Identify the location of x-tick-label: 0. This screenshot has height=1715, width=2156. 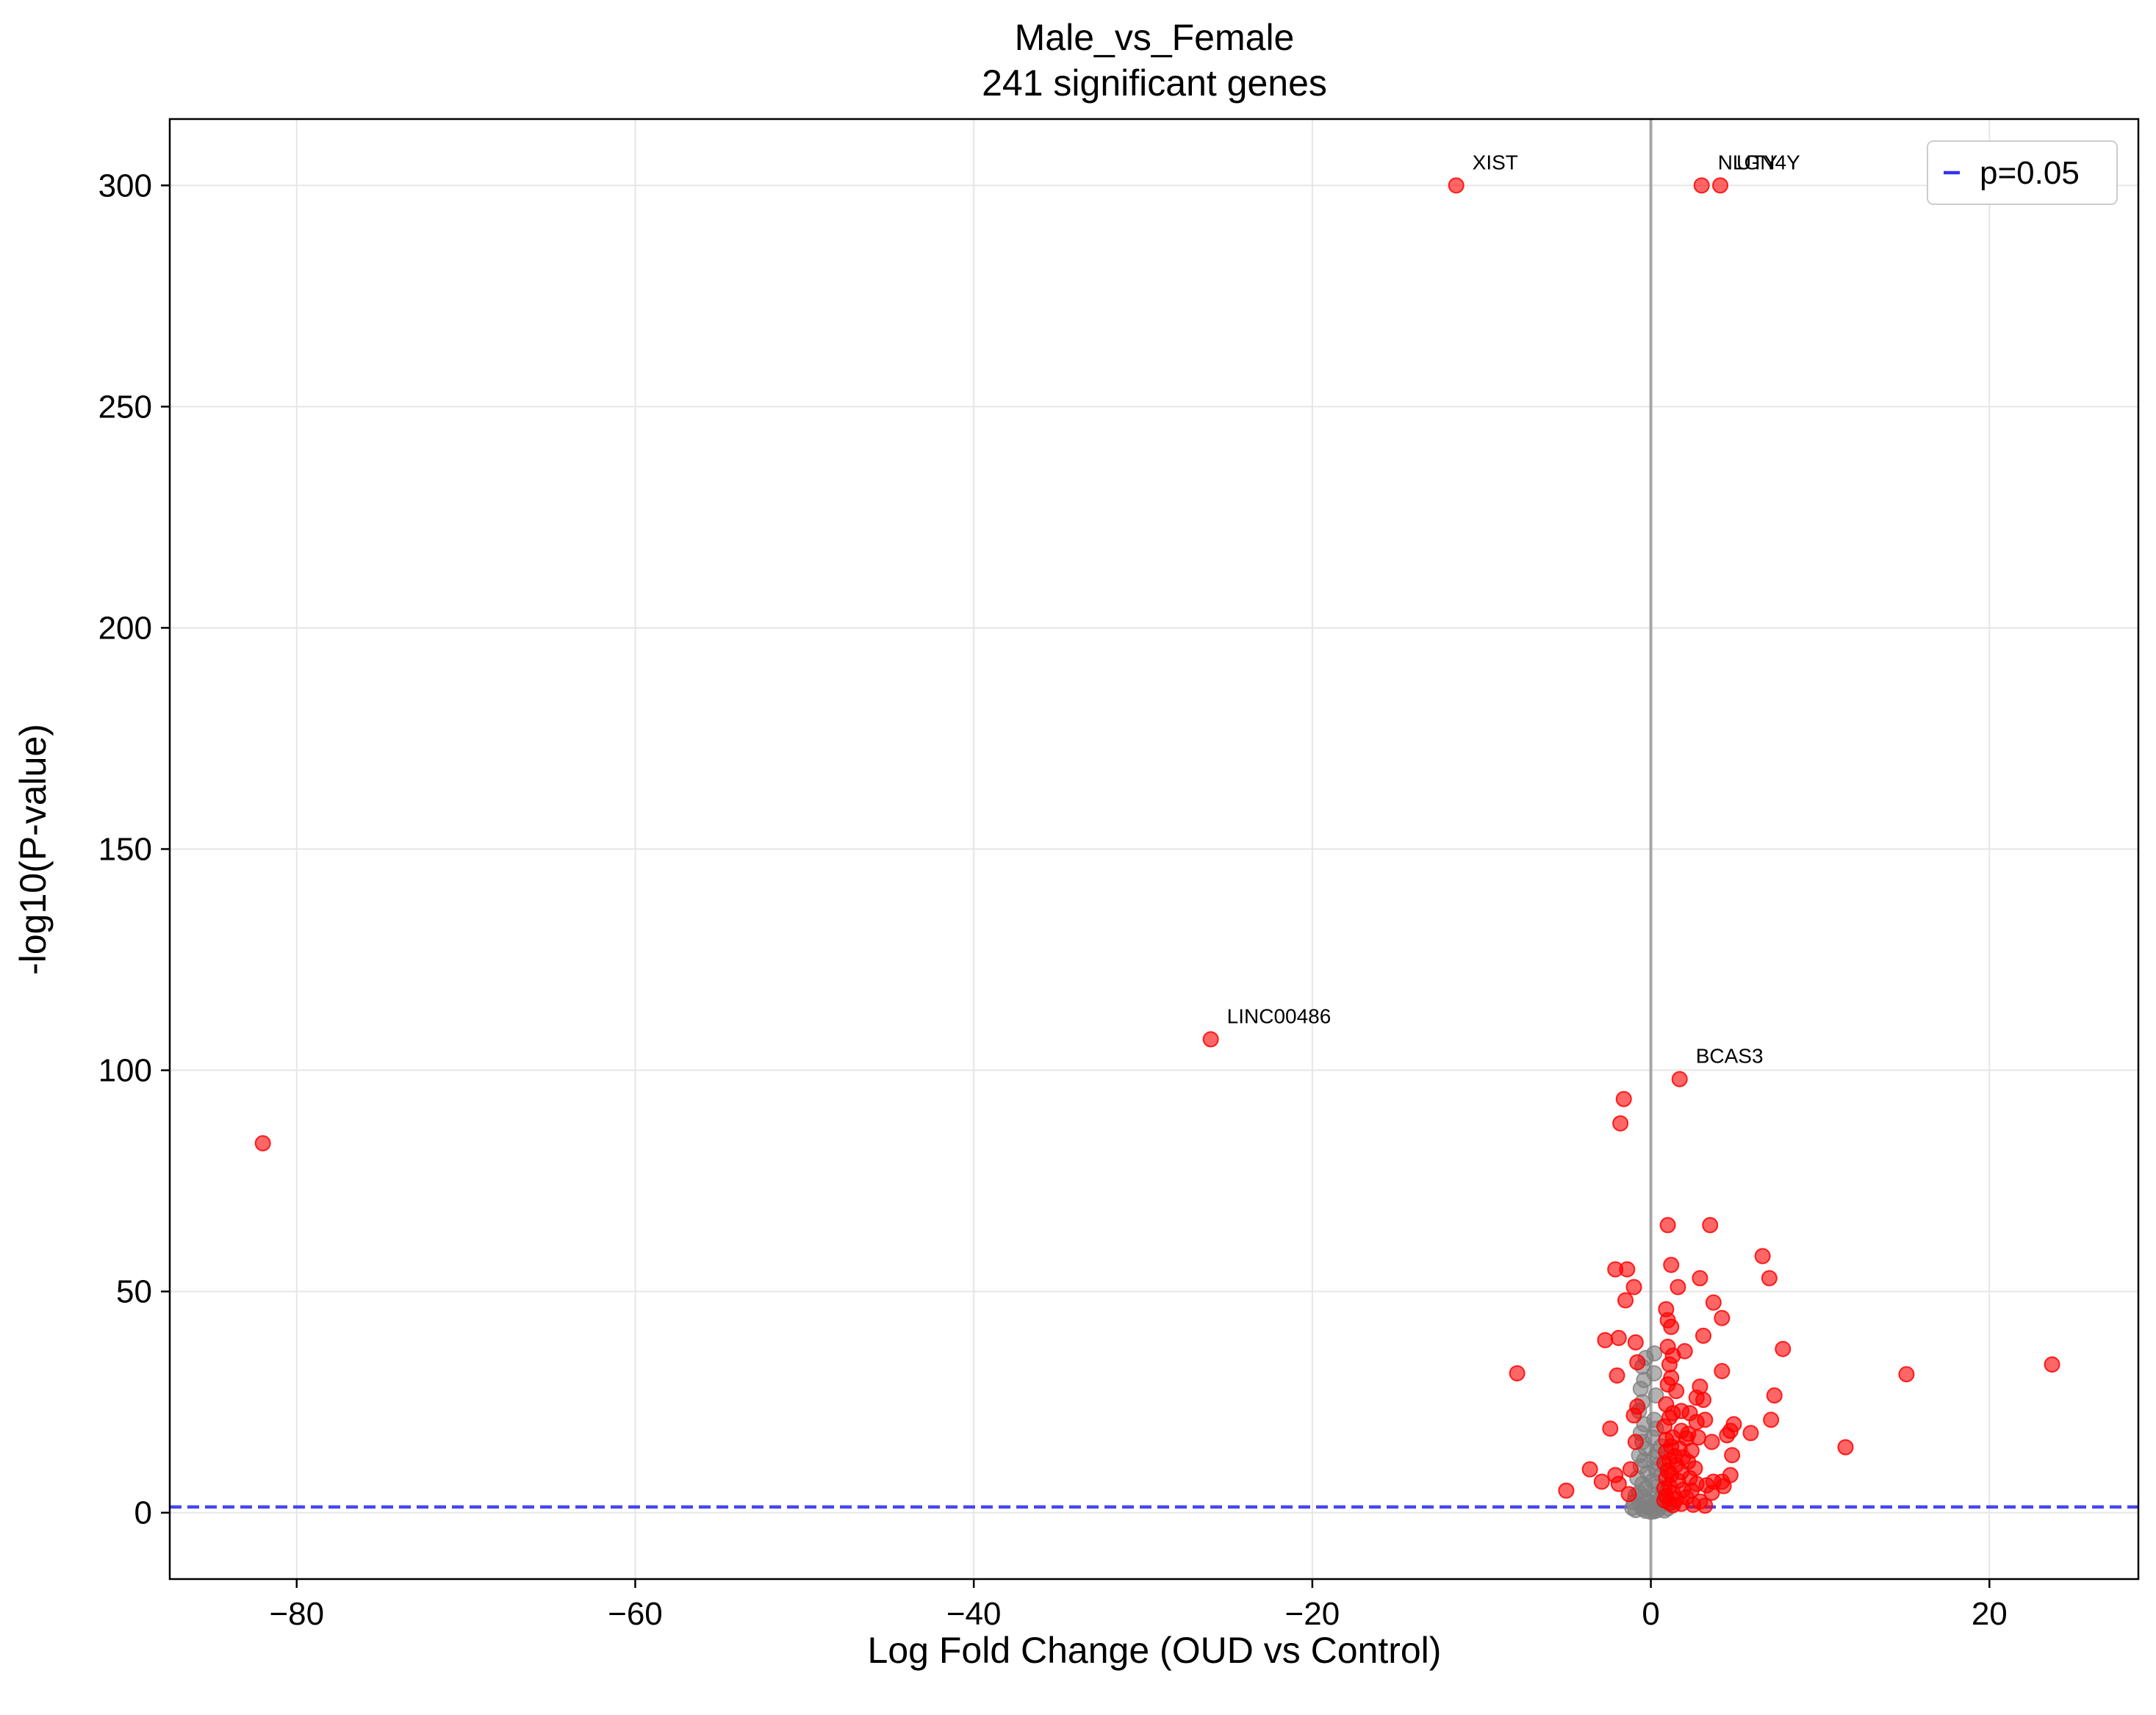
(1650, 1614).